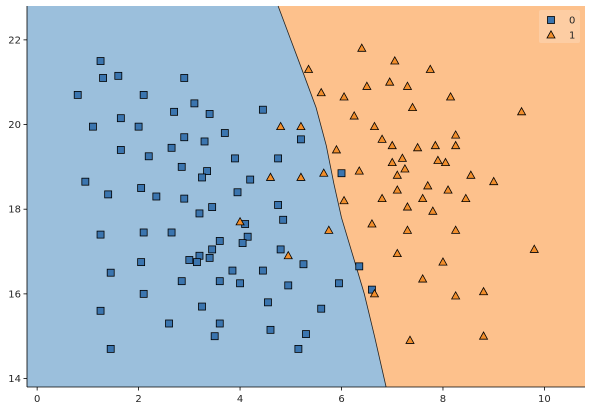  I want to click on x-tick-label: 2, so click(138, 399).